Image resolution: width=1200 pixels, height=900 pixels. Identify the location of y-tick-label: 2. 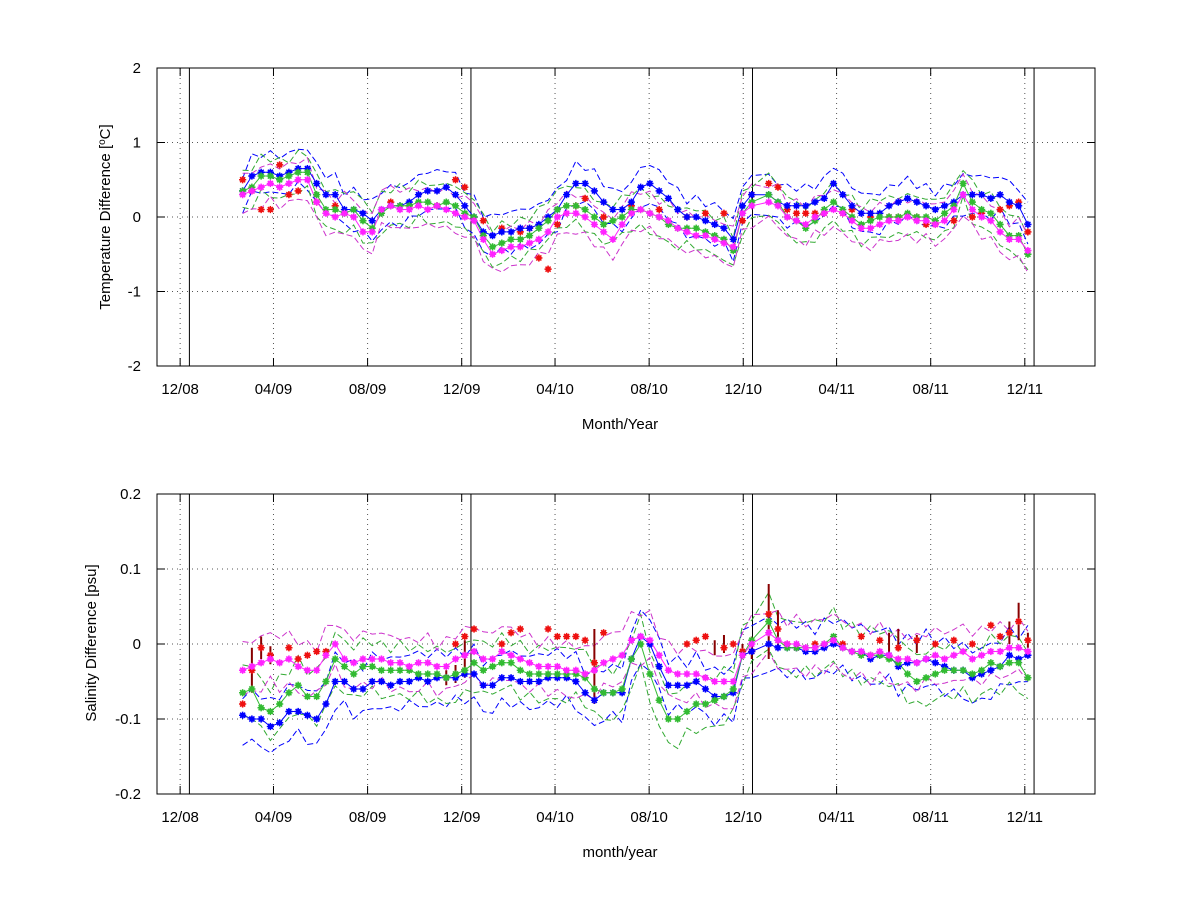
(137, 68).